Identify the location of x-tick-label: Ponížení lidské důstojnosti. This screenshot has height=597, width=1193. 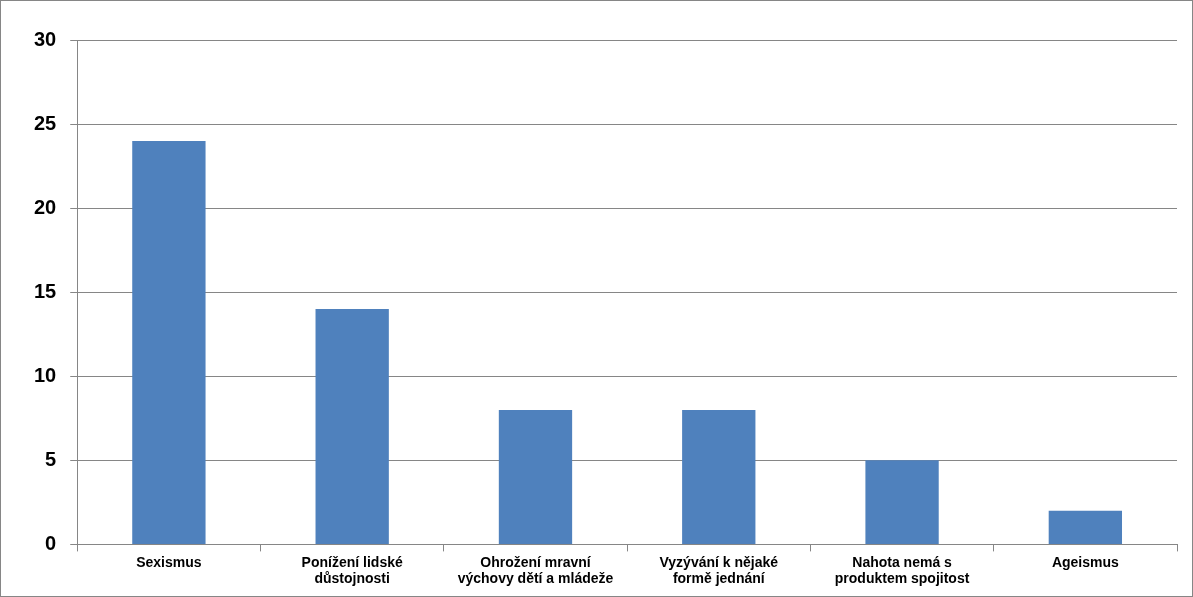
(352, 570).